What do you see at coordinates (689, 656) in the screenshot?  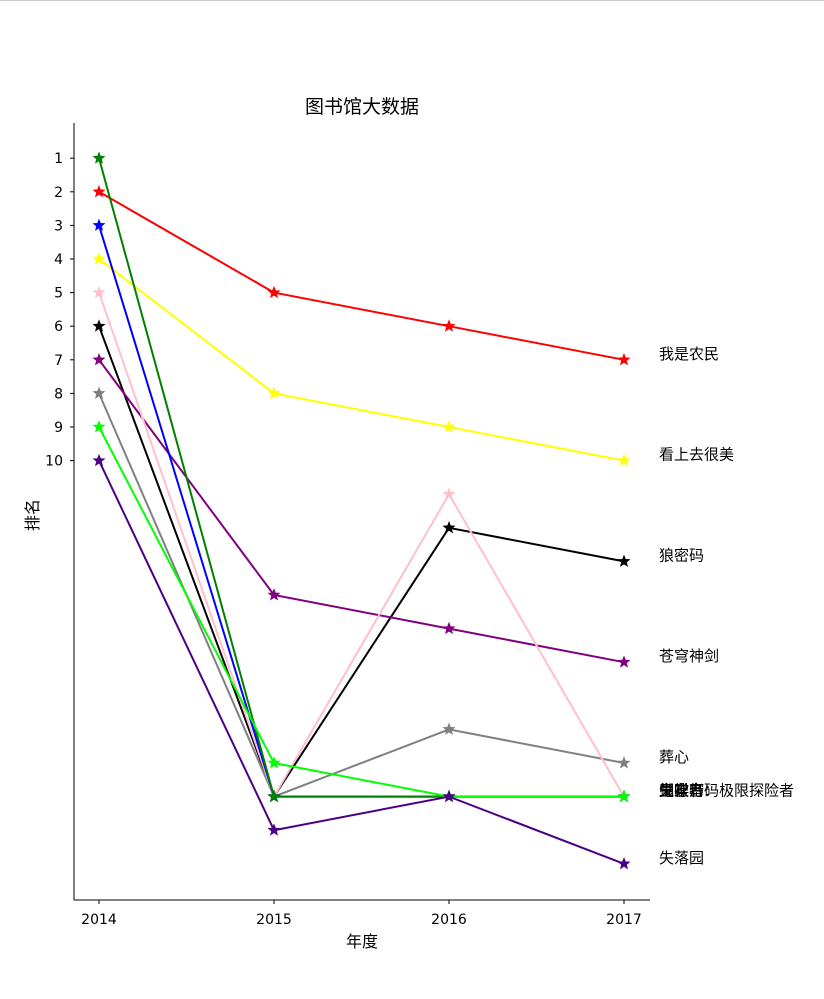 I see `series-end-label: 苍穹神剑` at bounding box center [689, 656].